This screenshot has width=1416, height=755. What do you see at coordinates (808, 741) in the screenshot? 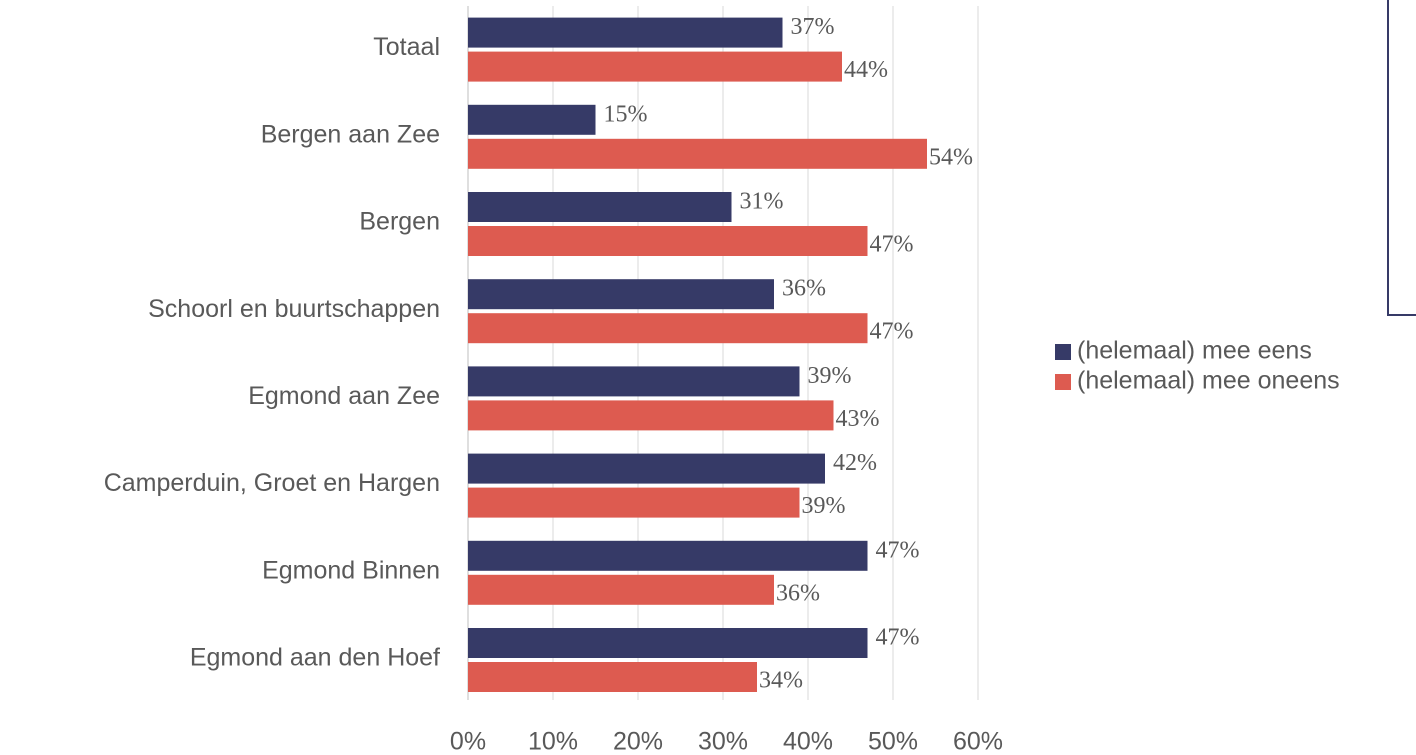
I see `x-tick-label: 40%` at bounding box center [808, 741].